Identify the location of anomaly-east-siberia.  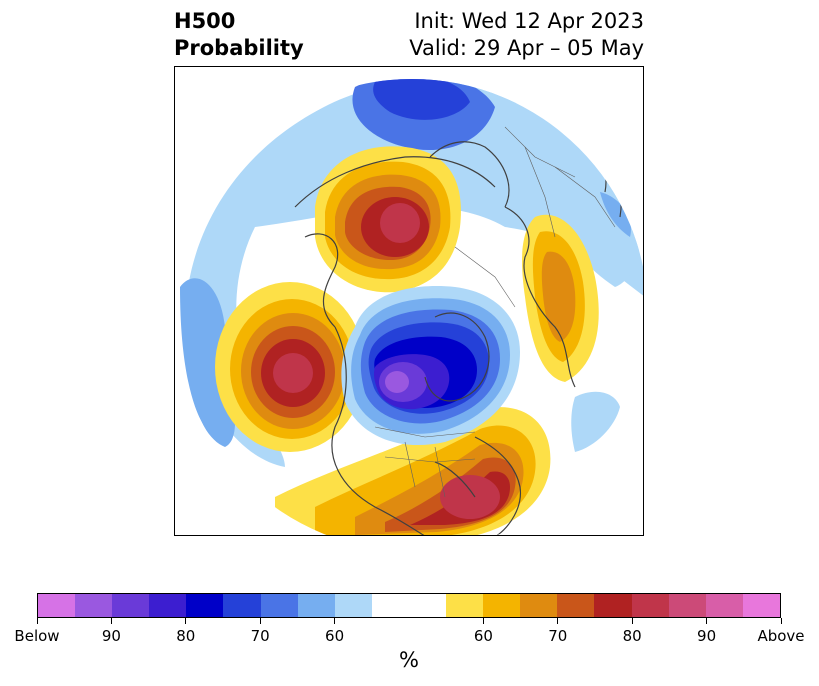
(388, 219).